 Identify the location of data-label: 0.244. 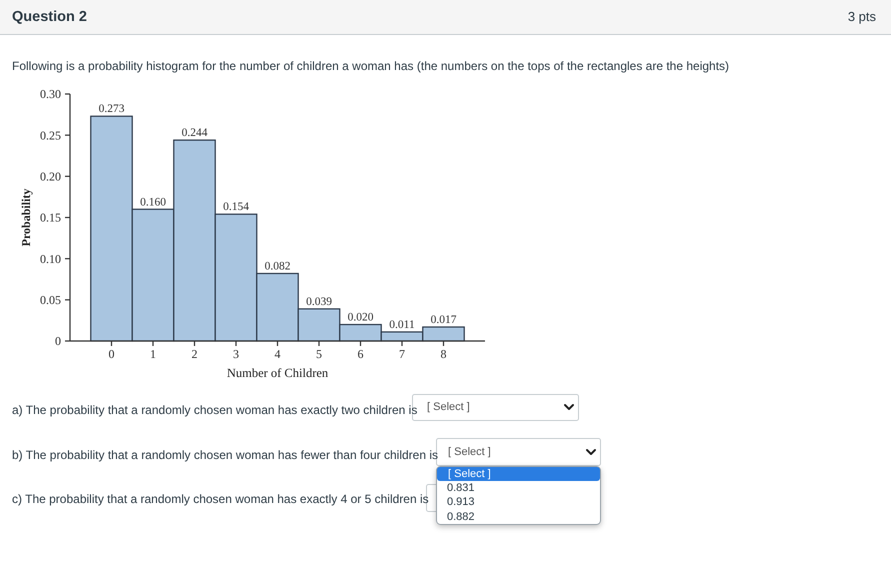
(195, 133).